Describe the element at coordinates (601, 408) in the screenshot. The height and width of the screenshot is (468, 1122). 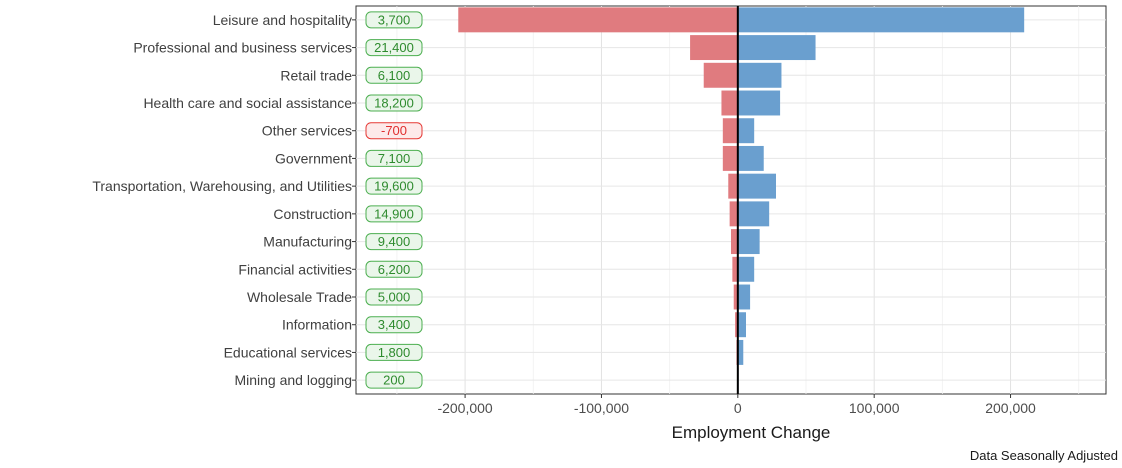
I see `x-tick-label: -100,000` at that location.